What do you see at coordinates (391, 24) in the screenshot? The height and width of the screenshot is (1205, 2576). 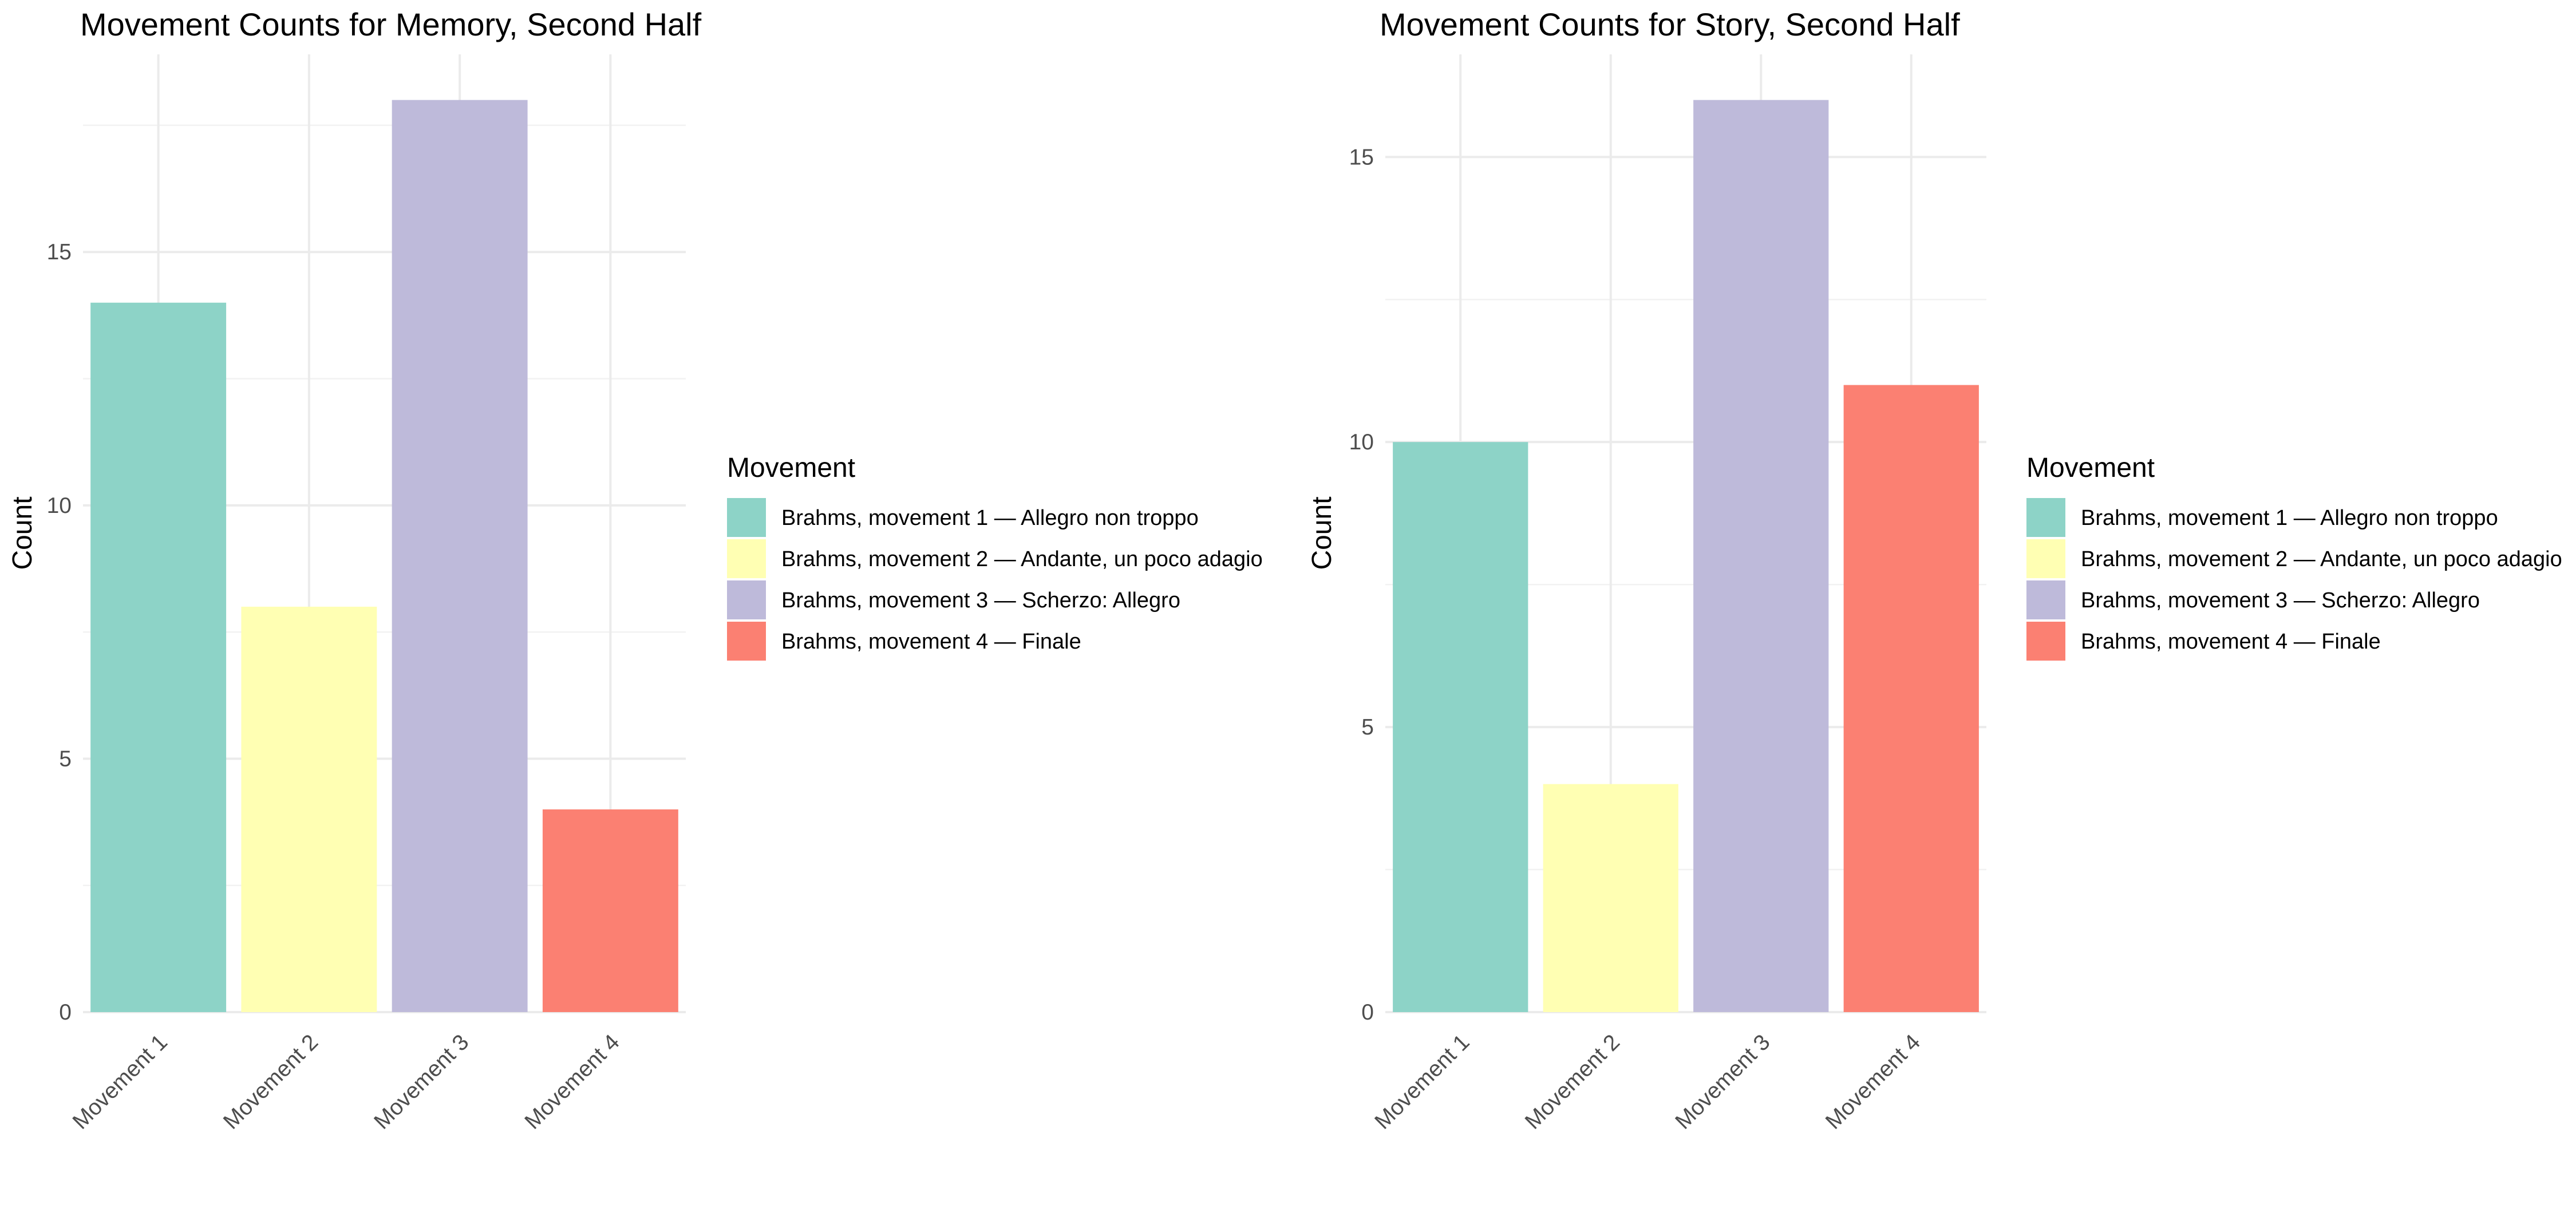 I see `chart-title: Movement Counts for Memory, Second Half` at bounding box center [391, 24].